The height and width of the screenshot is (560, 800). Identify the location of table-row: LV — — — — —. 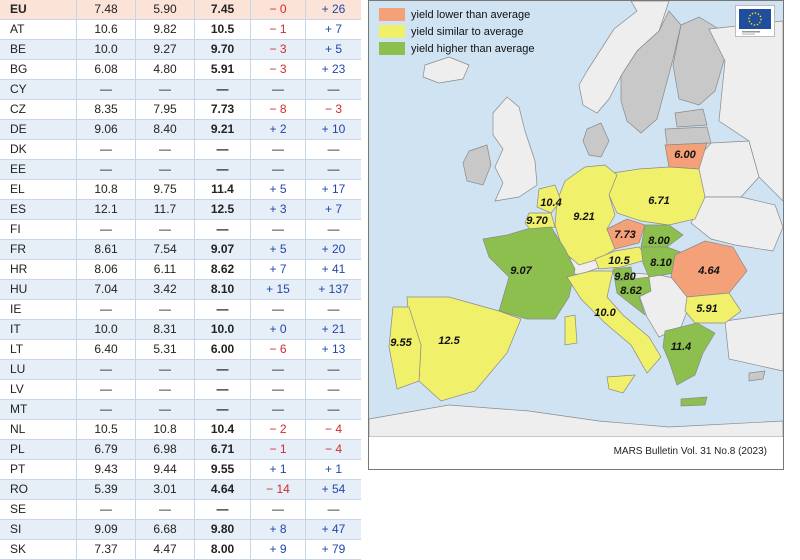
(180, 389).